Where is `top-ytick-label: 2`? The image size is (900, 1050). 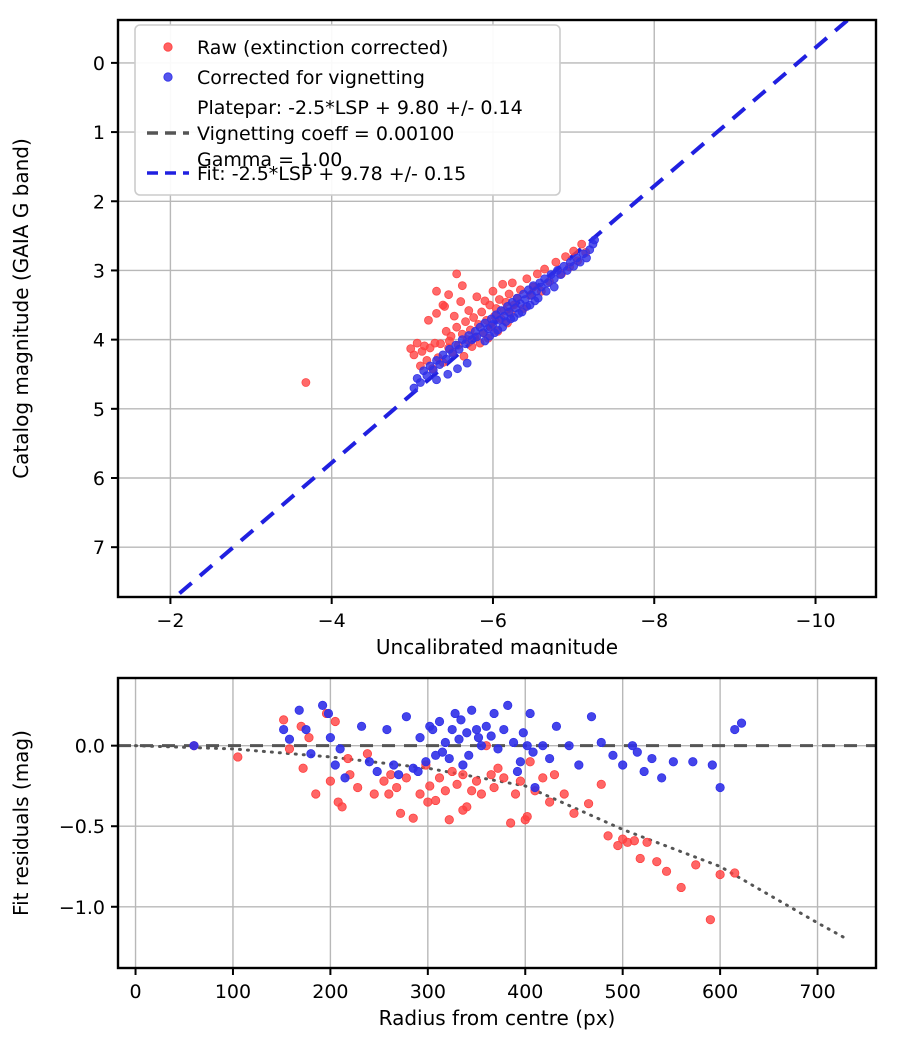
top-ytick-label: 2 is located at coordinates (99, 202).